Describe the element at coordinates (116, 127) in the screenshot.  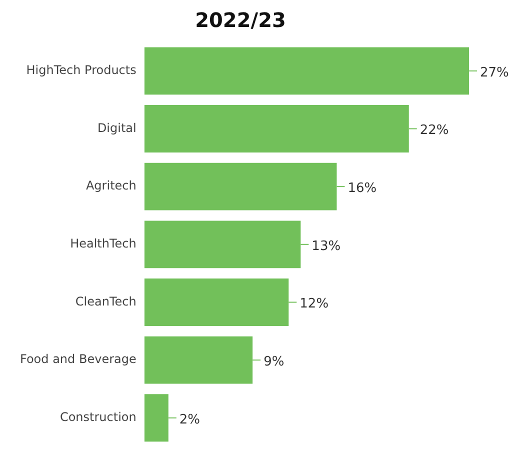
I see `y-tick-label: Digital` at that location.